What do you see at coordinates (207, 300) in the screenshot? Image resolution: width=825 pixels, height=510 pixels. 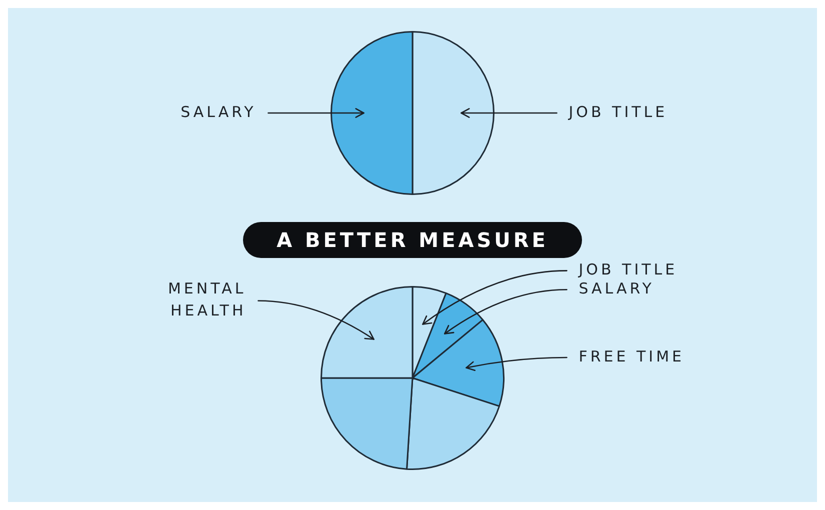 I see `slice-label: MENTAL HEALTH` at bounding box center [207, 300].